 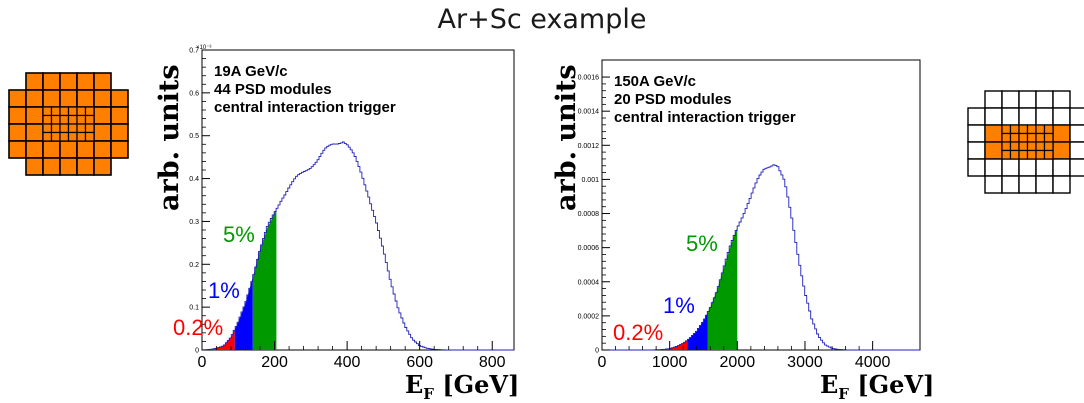 What do you see at coordinates (428, 393) in the screenshot?
I see `chart1-x-axis-subscript: F` at bounding box center [428, 393].